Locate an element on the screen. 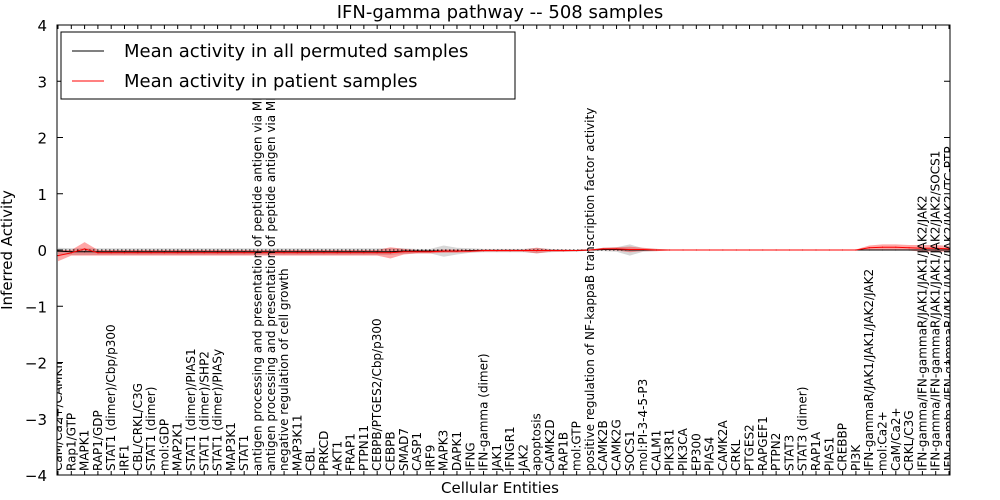 The image size is (1000, 500). chart-title: IFN-gamma pathway -- 508 samples is located at coordinates (500, 12).